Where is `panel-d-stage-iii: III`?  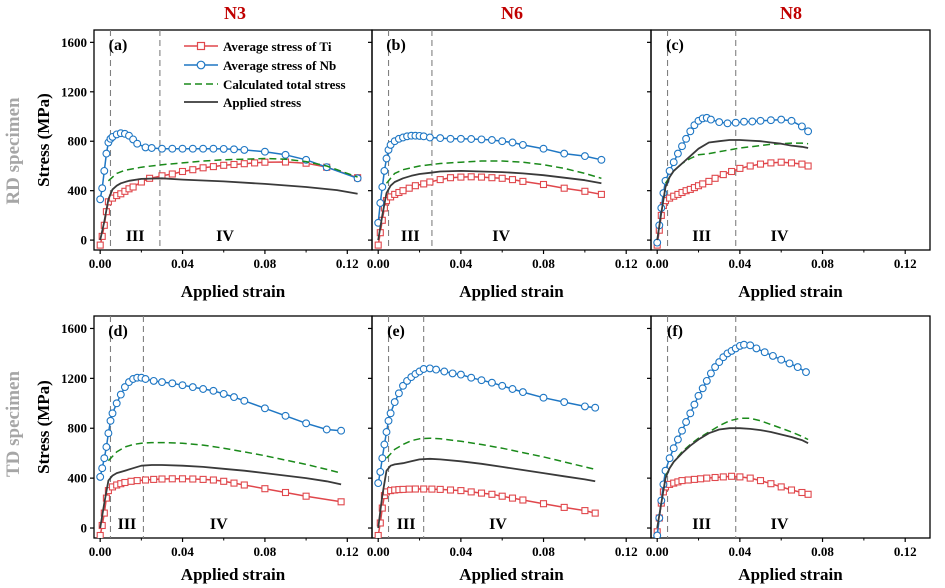 panel-d-stage-iii: III is located at coordinates (127, 524).